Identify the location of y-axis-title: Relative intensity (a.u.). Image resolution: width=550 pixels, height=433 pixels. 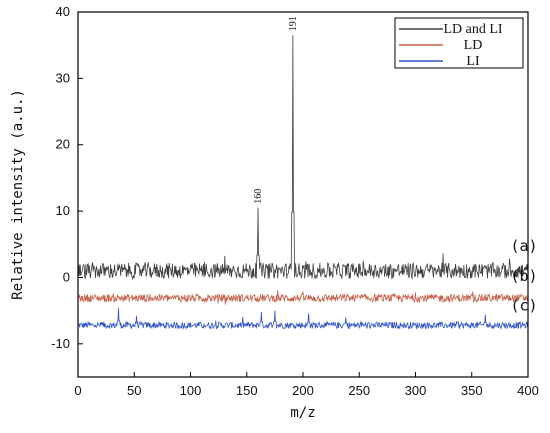
(18, 194).